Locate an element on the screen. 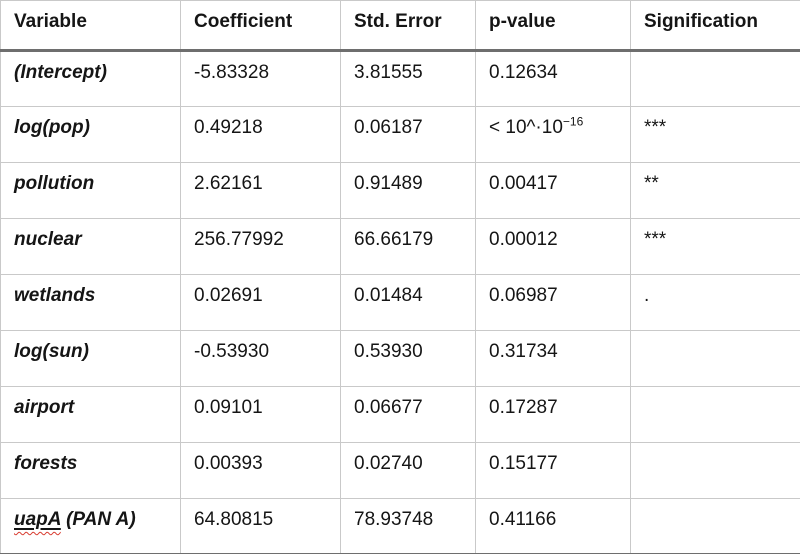 This screenshot has width=800, height=554. cell-variable: wetlands is located at coordinates (90, 302).